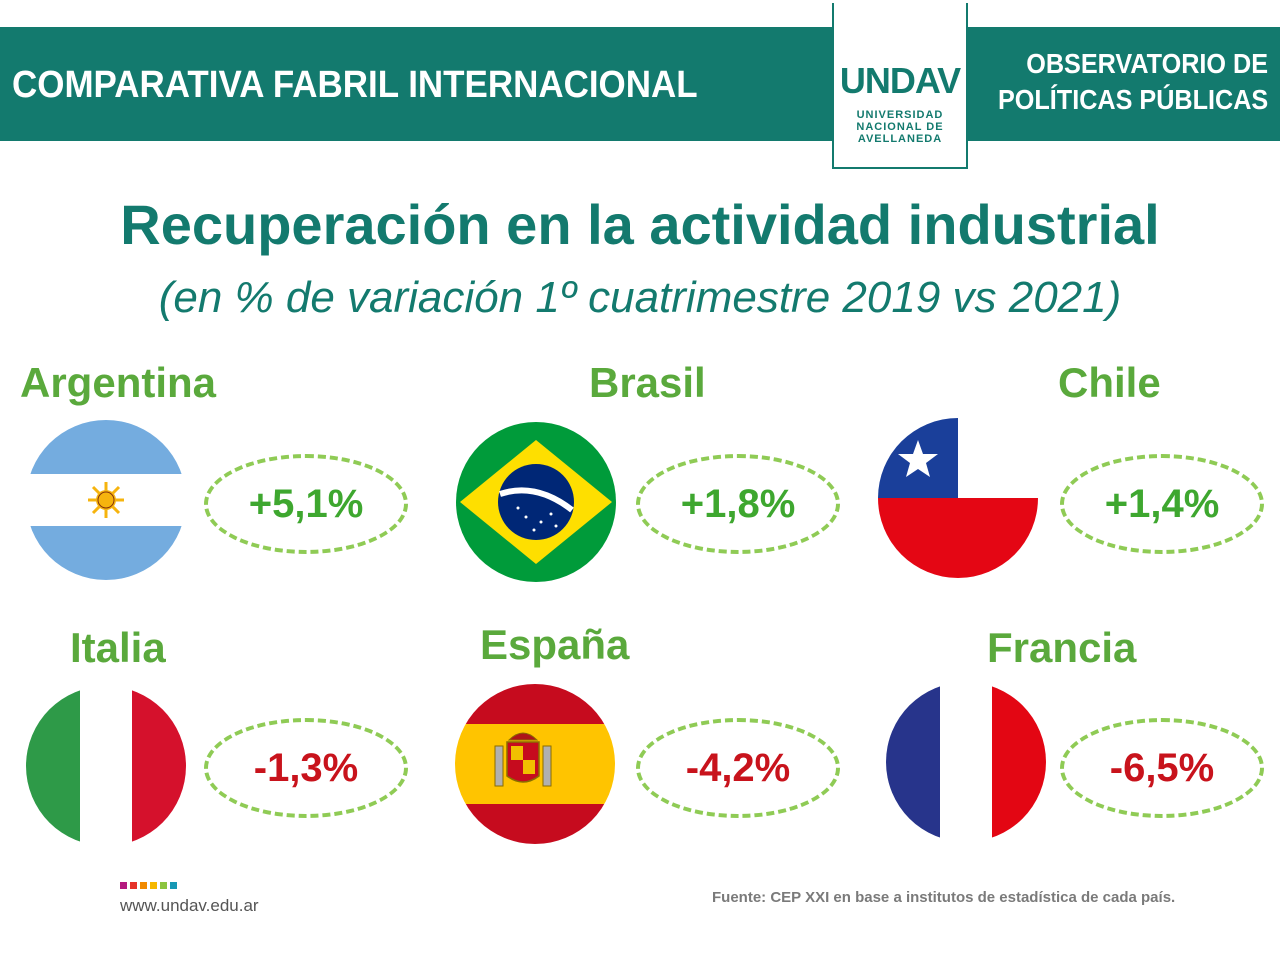 The width and height of the screenshot is (1280, 960). I want to click on observatory-label: OBSERVATORIO DE POLÍTICAS PÚBLICAS, so click(1118, 82).